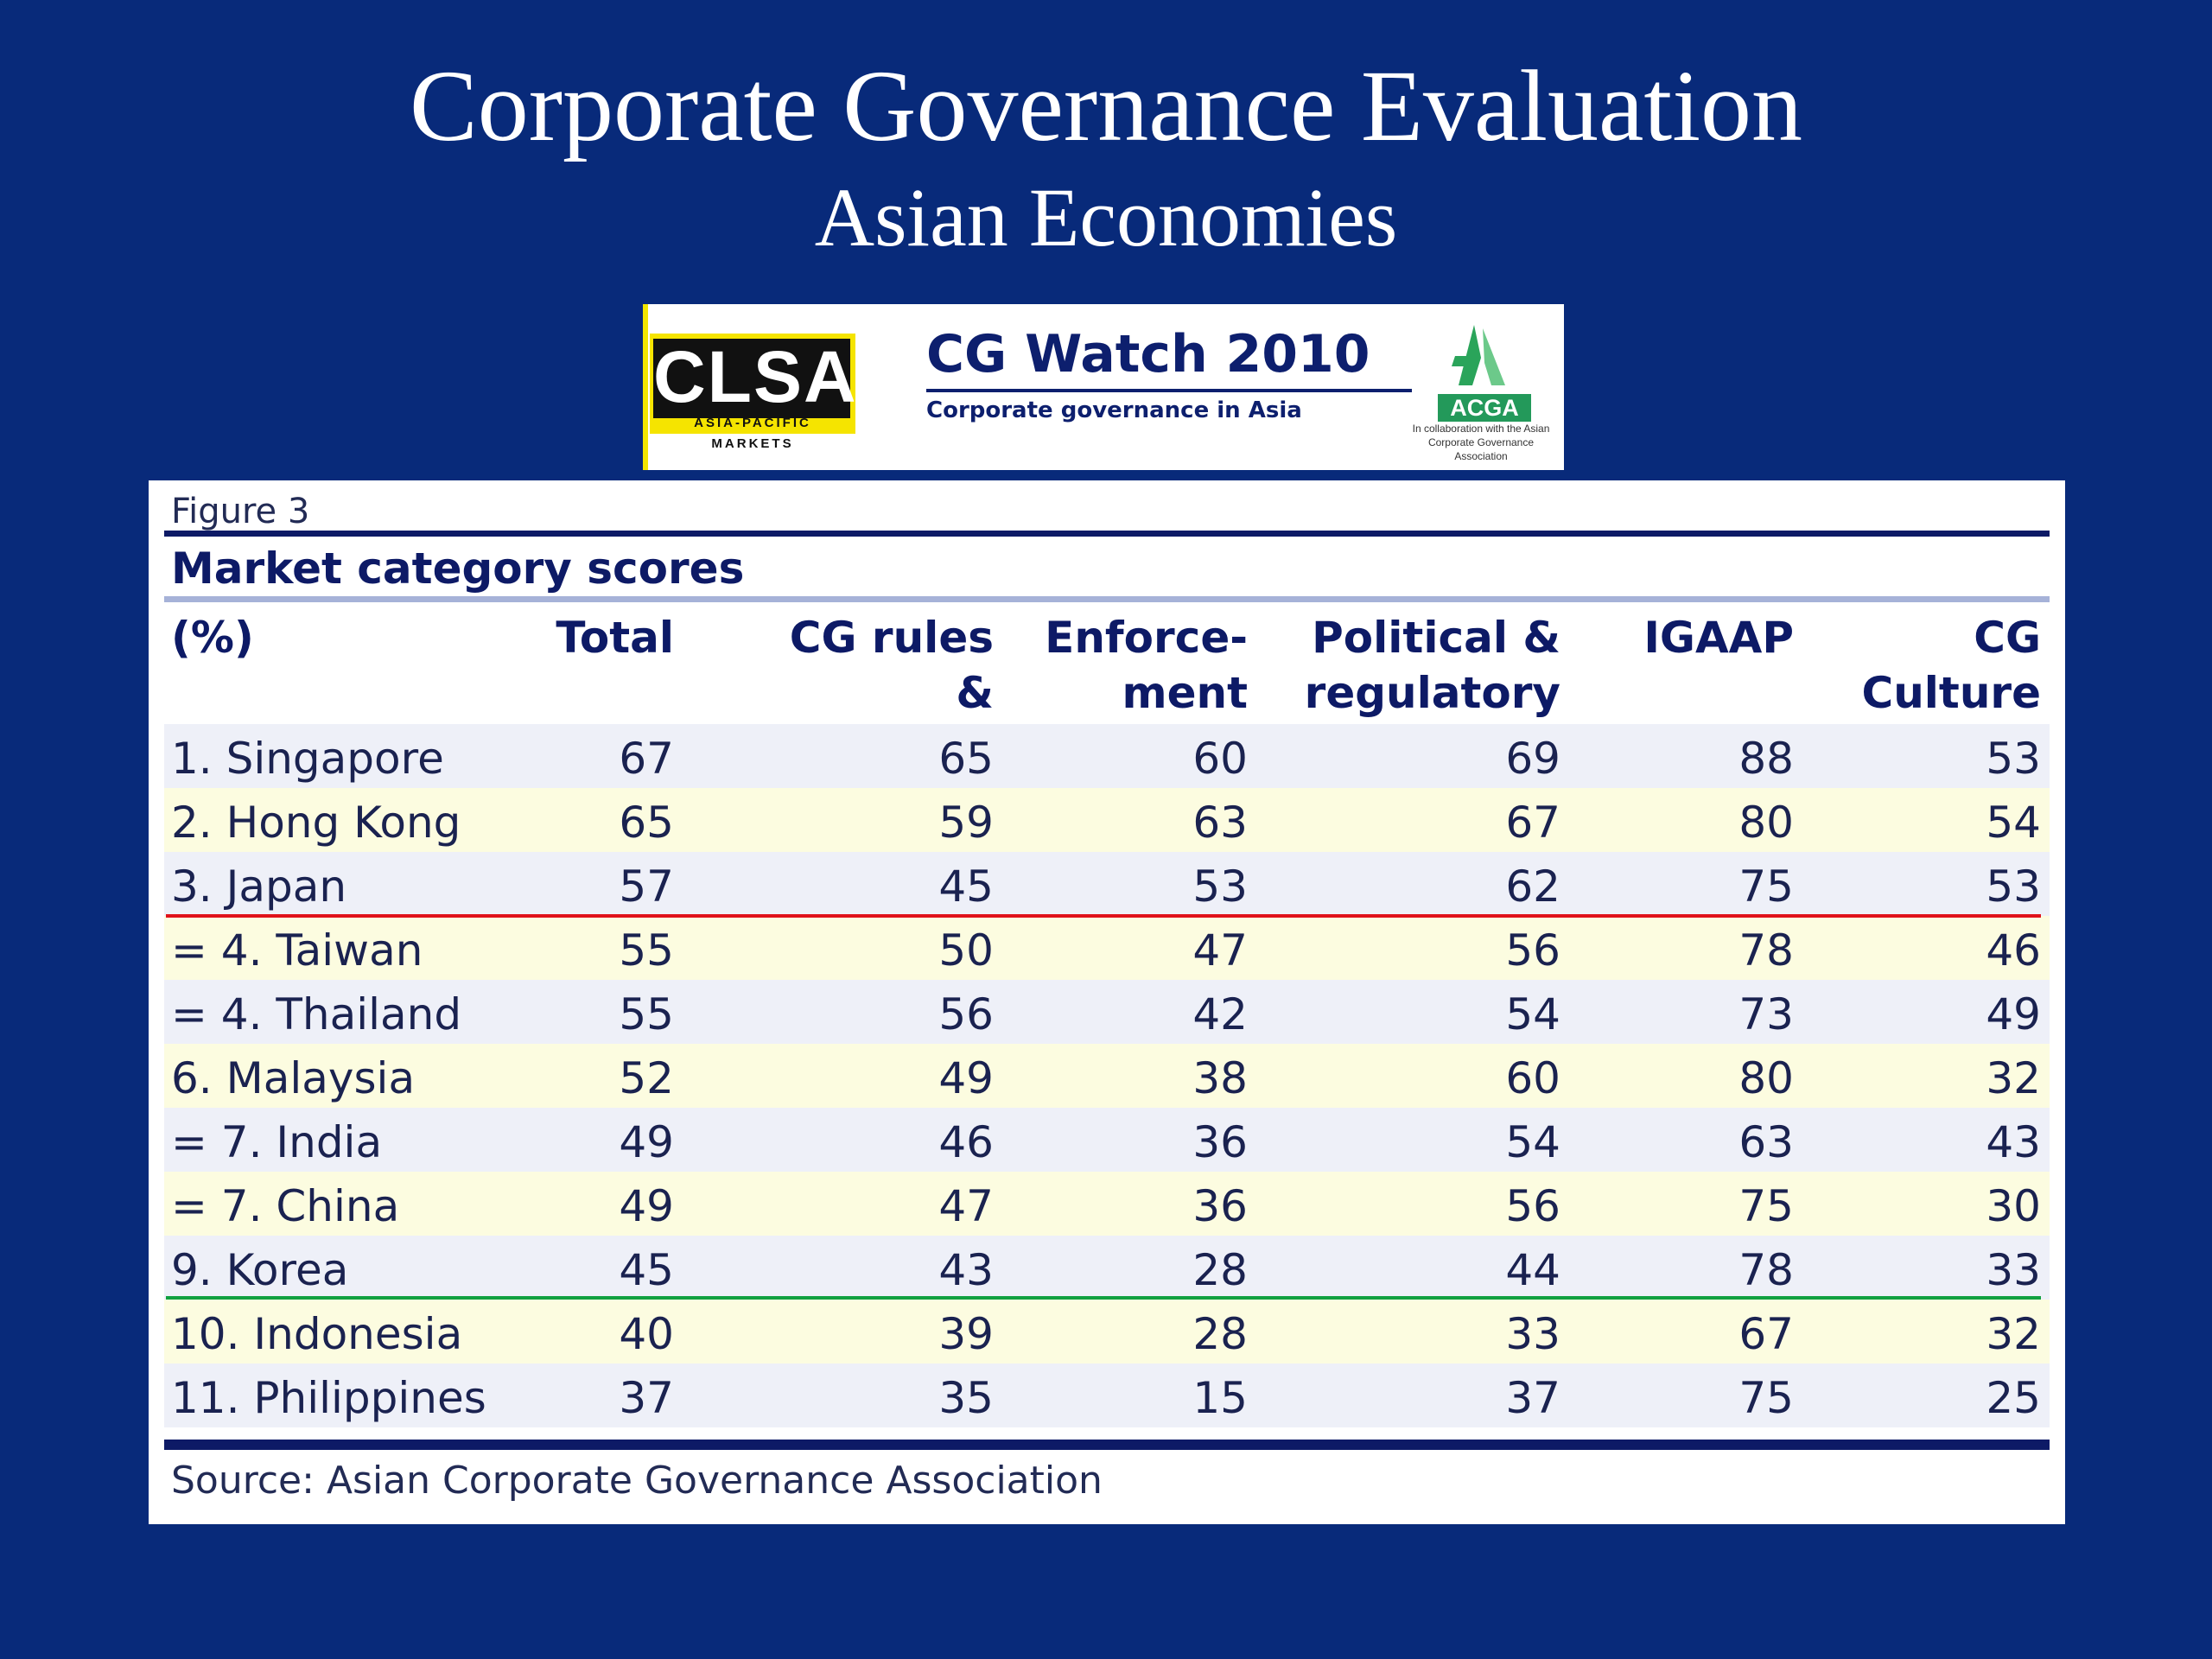  What do you see at coordinates (1169, 390) in the screenshot?
I see `report-title-rule` at bounding box center [1169, 390].